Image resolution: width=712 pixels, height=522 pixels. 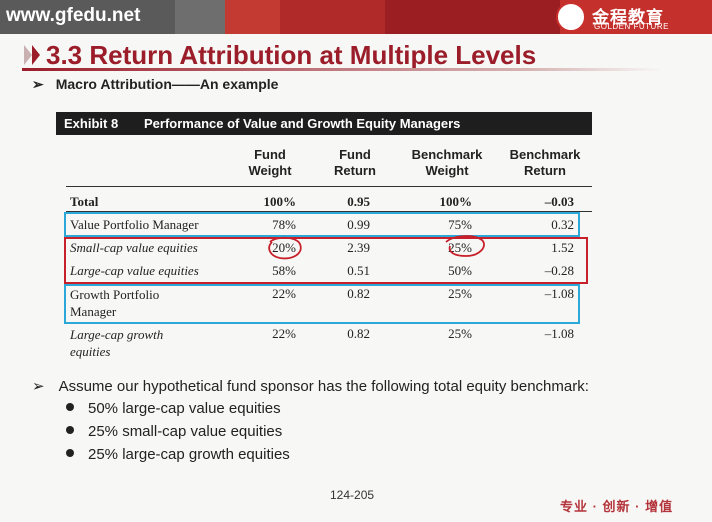 I want to click on highlight-box-value, so click(x=322, y=224).